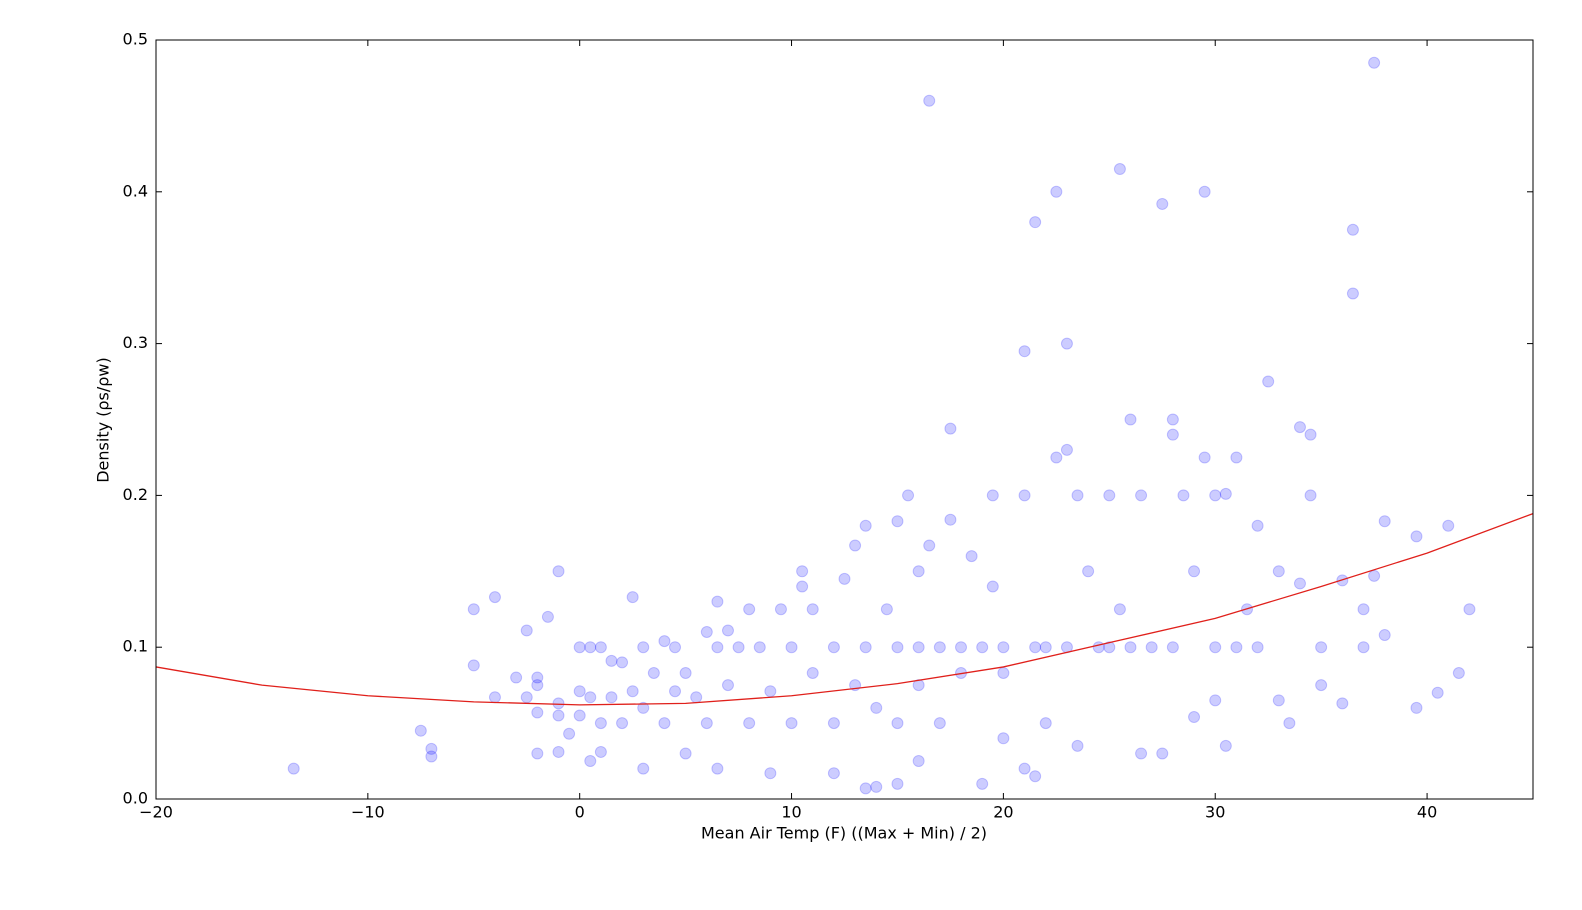 The height and width of the screenshot is (910, 1582). What do you see at coordinates (580, 812) in the screenshot?
I see `x-tick-label: 0` at bounding box center [580, 812].